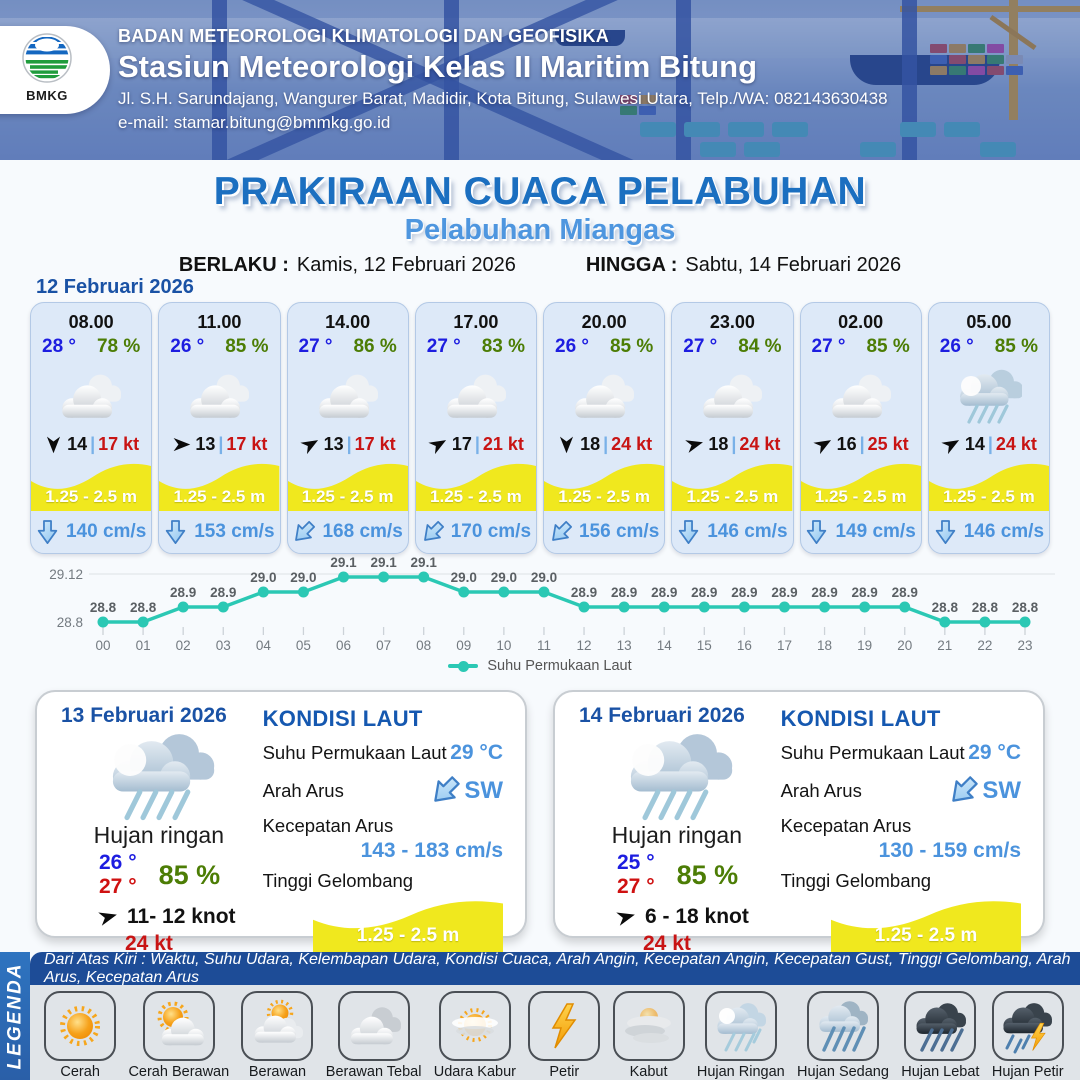  What do you see at coordinates (158, 835) in the screenshot?
I see `weather-condition: Hujan ringan` at bounding box center [158, 835].